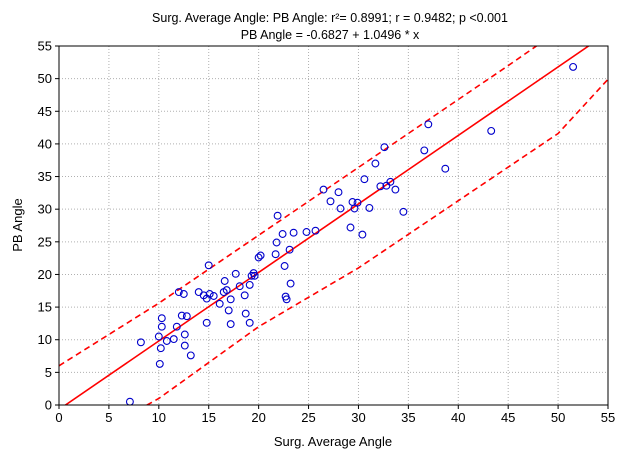 Image resolution: width=620 pixels, height=452 pixels. I want to click on y-tick-label: 50, so click(45, 78).